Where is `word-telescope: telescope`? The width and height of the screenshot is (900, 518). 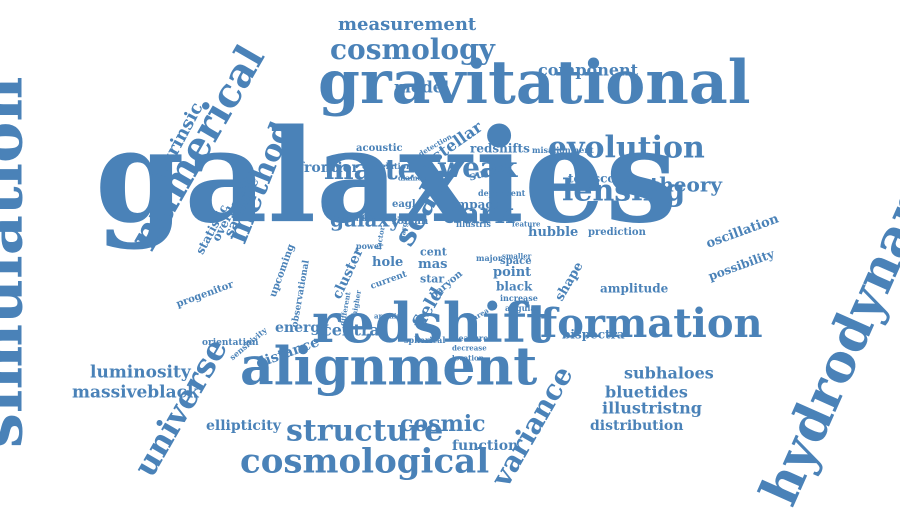
word-telescope: telescope is located at coordinates (599, 179).